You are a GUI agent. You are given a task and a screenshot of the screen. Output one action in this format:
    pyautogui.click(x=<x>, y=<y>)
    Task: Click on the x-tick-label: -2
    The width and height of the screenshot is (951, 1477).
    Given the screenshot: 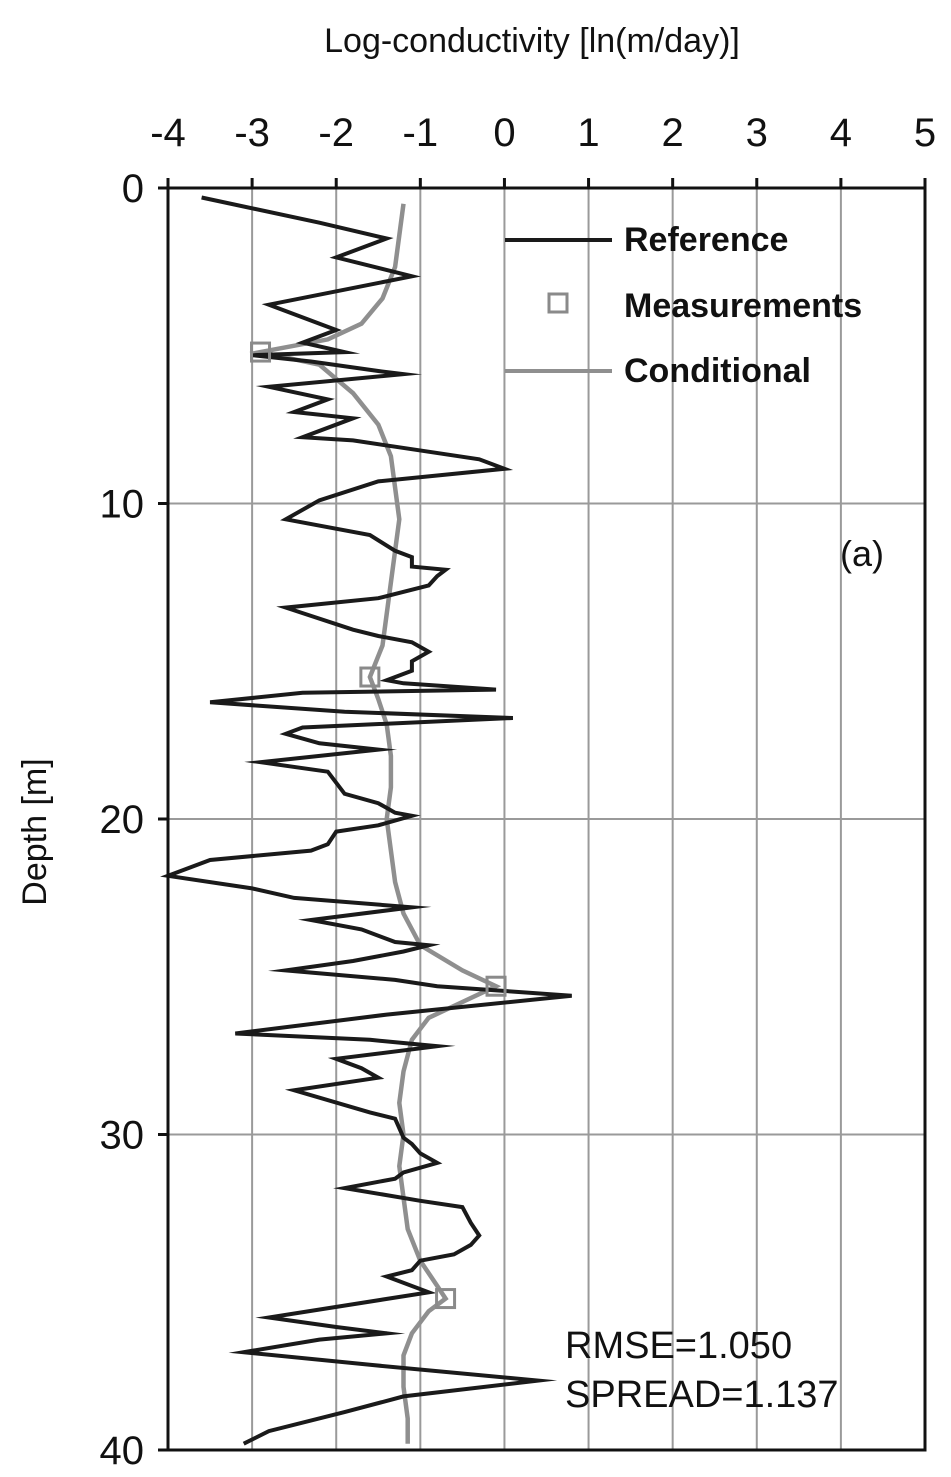 What is the action you would take?
    pyautogui.click(x=336, y=133)
    